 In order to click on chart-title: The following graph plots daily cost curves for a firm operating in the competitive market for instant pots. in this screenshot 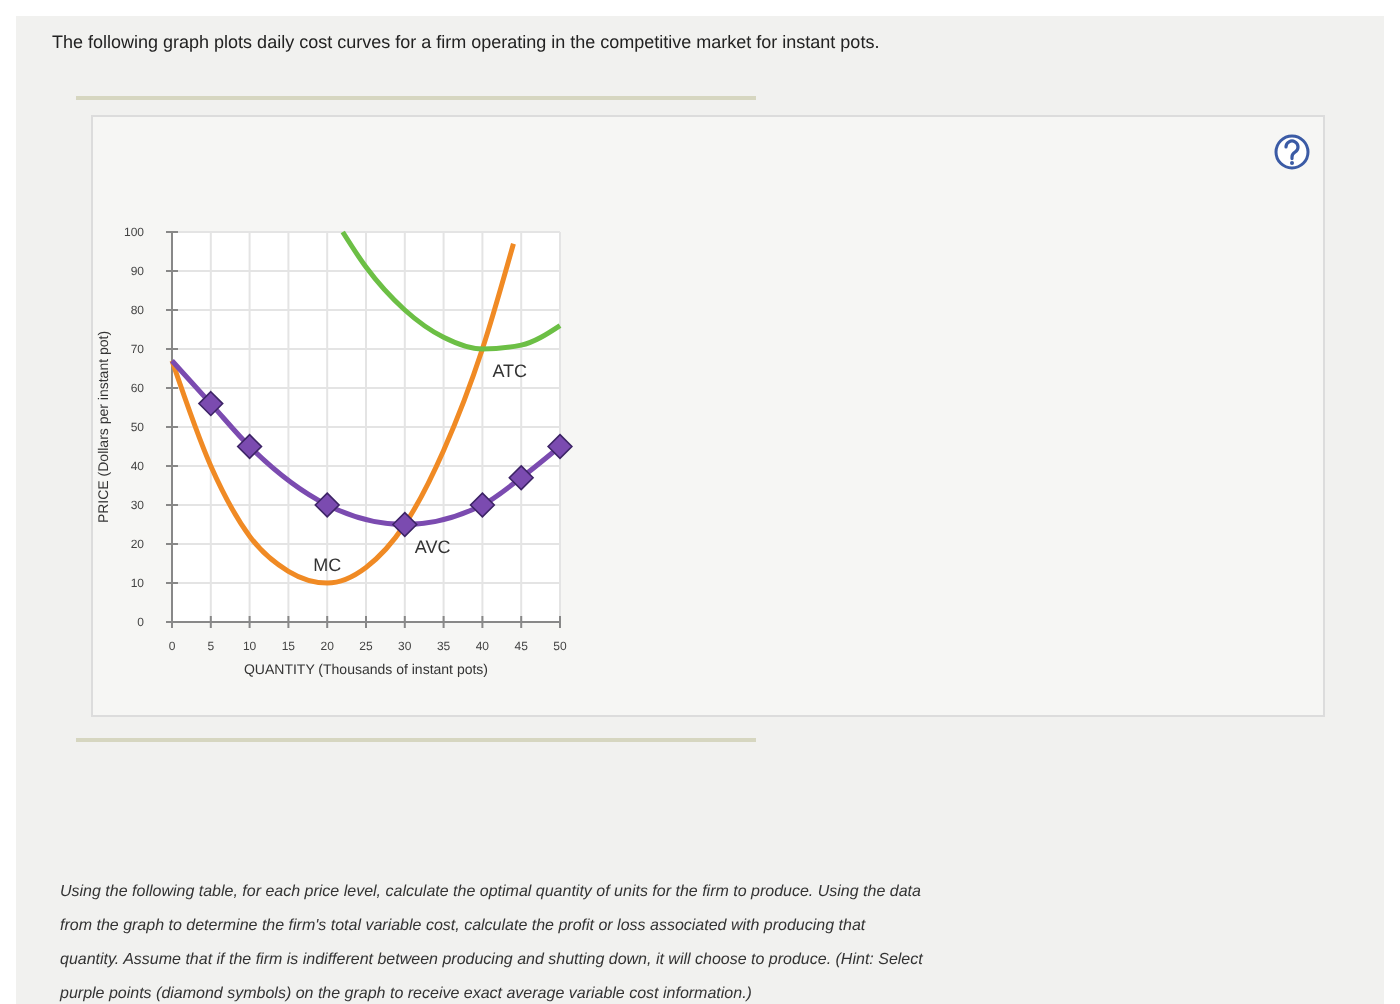, I will do `click(466, 42)`.